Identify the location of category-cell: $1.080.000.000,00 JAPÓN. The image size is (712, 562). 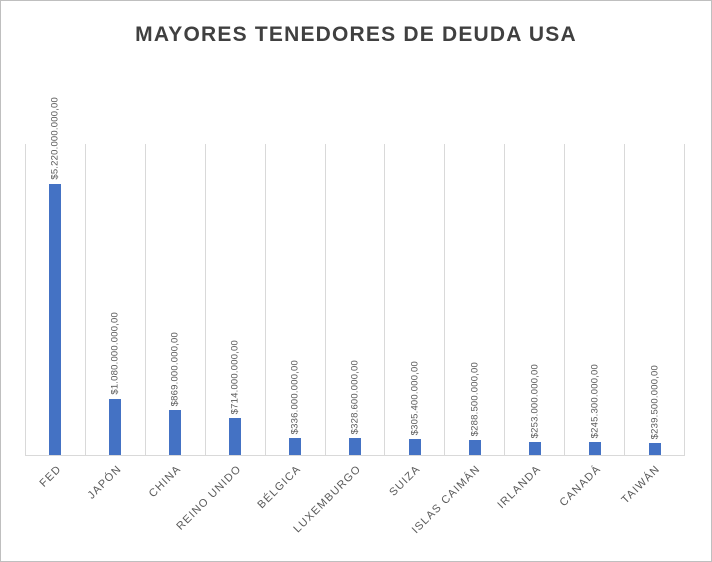
(114, 323).